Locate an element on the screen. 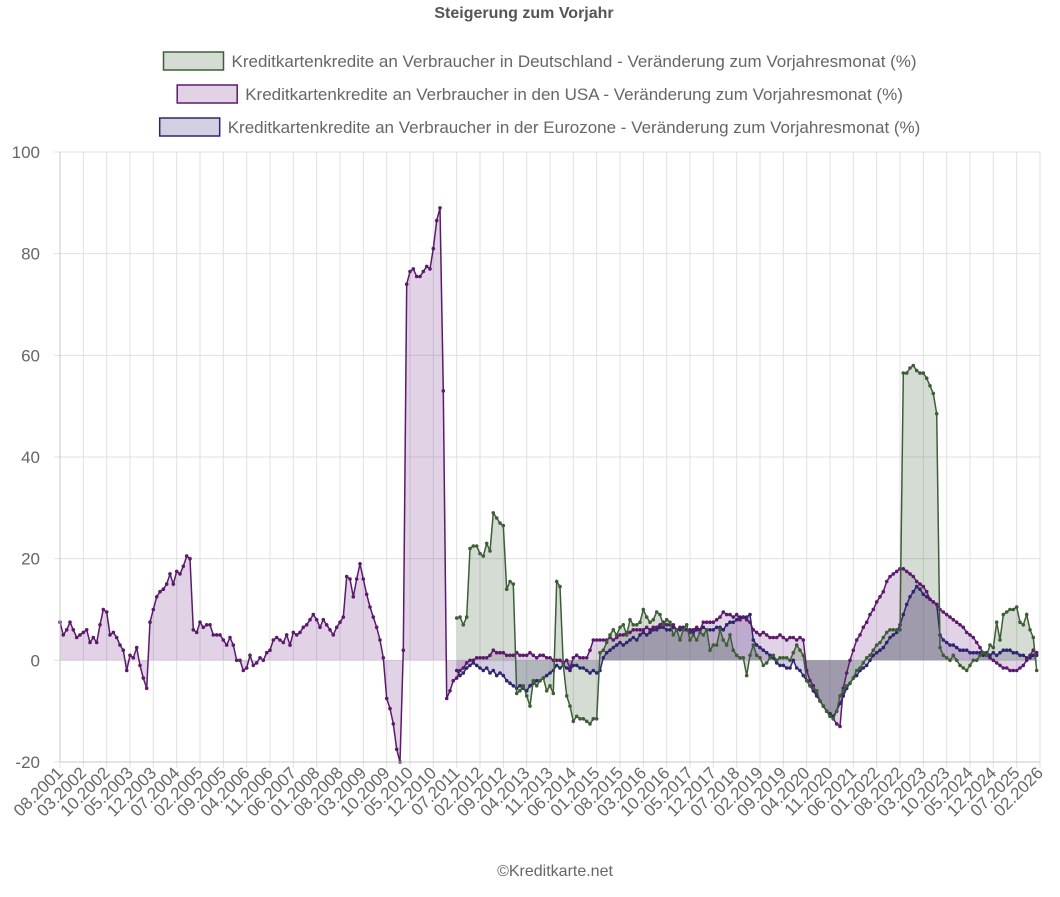 This screenshot has width=1060, height=897. y-tick-label: 80 is located at coordinates (30, 254).